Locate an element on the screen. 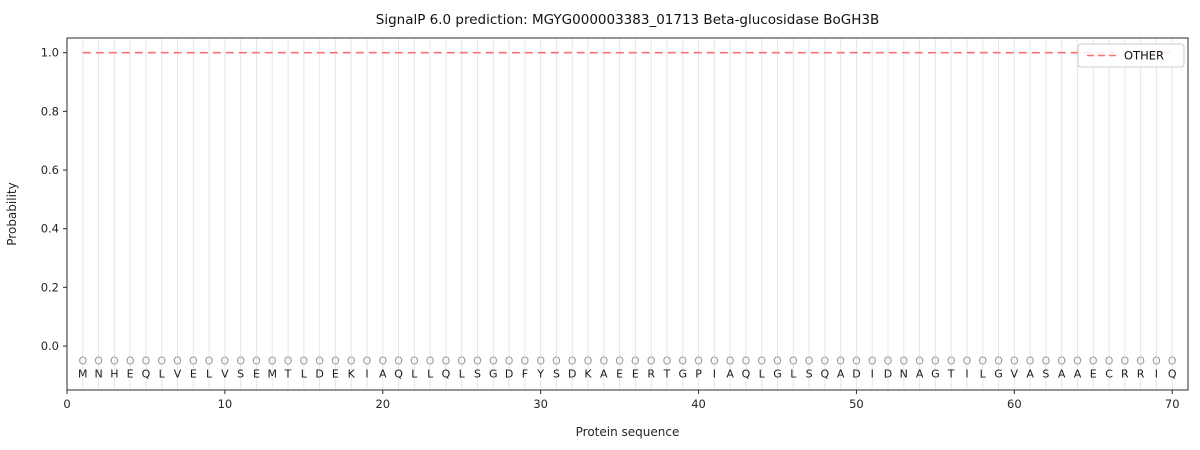 The height and width of the screenshot is (450, 1200). legend-box is located at coordinates (1131, 55).